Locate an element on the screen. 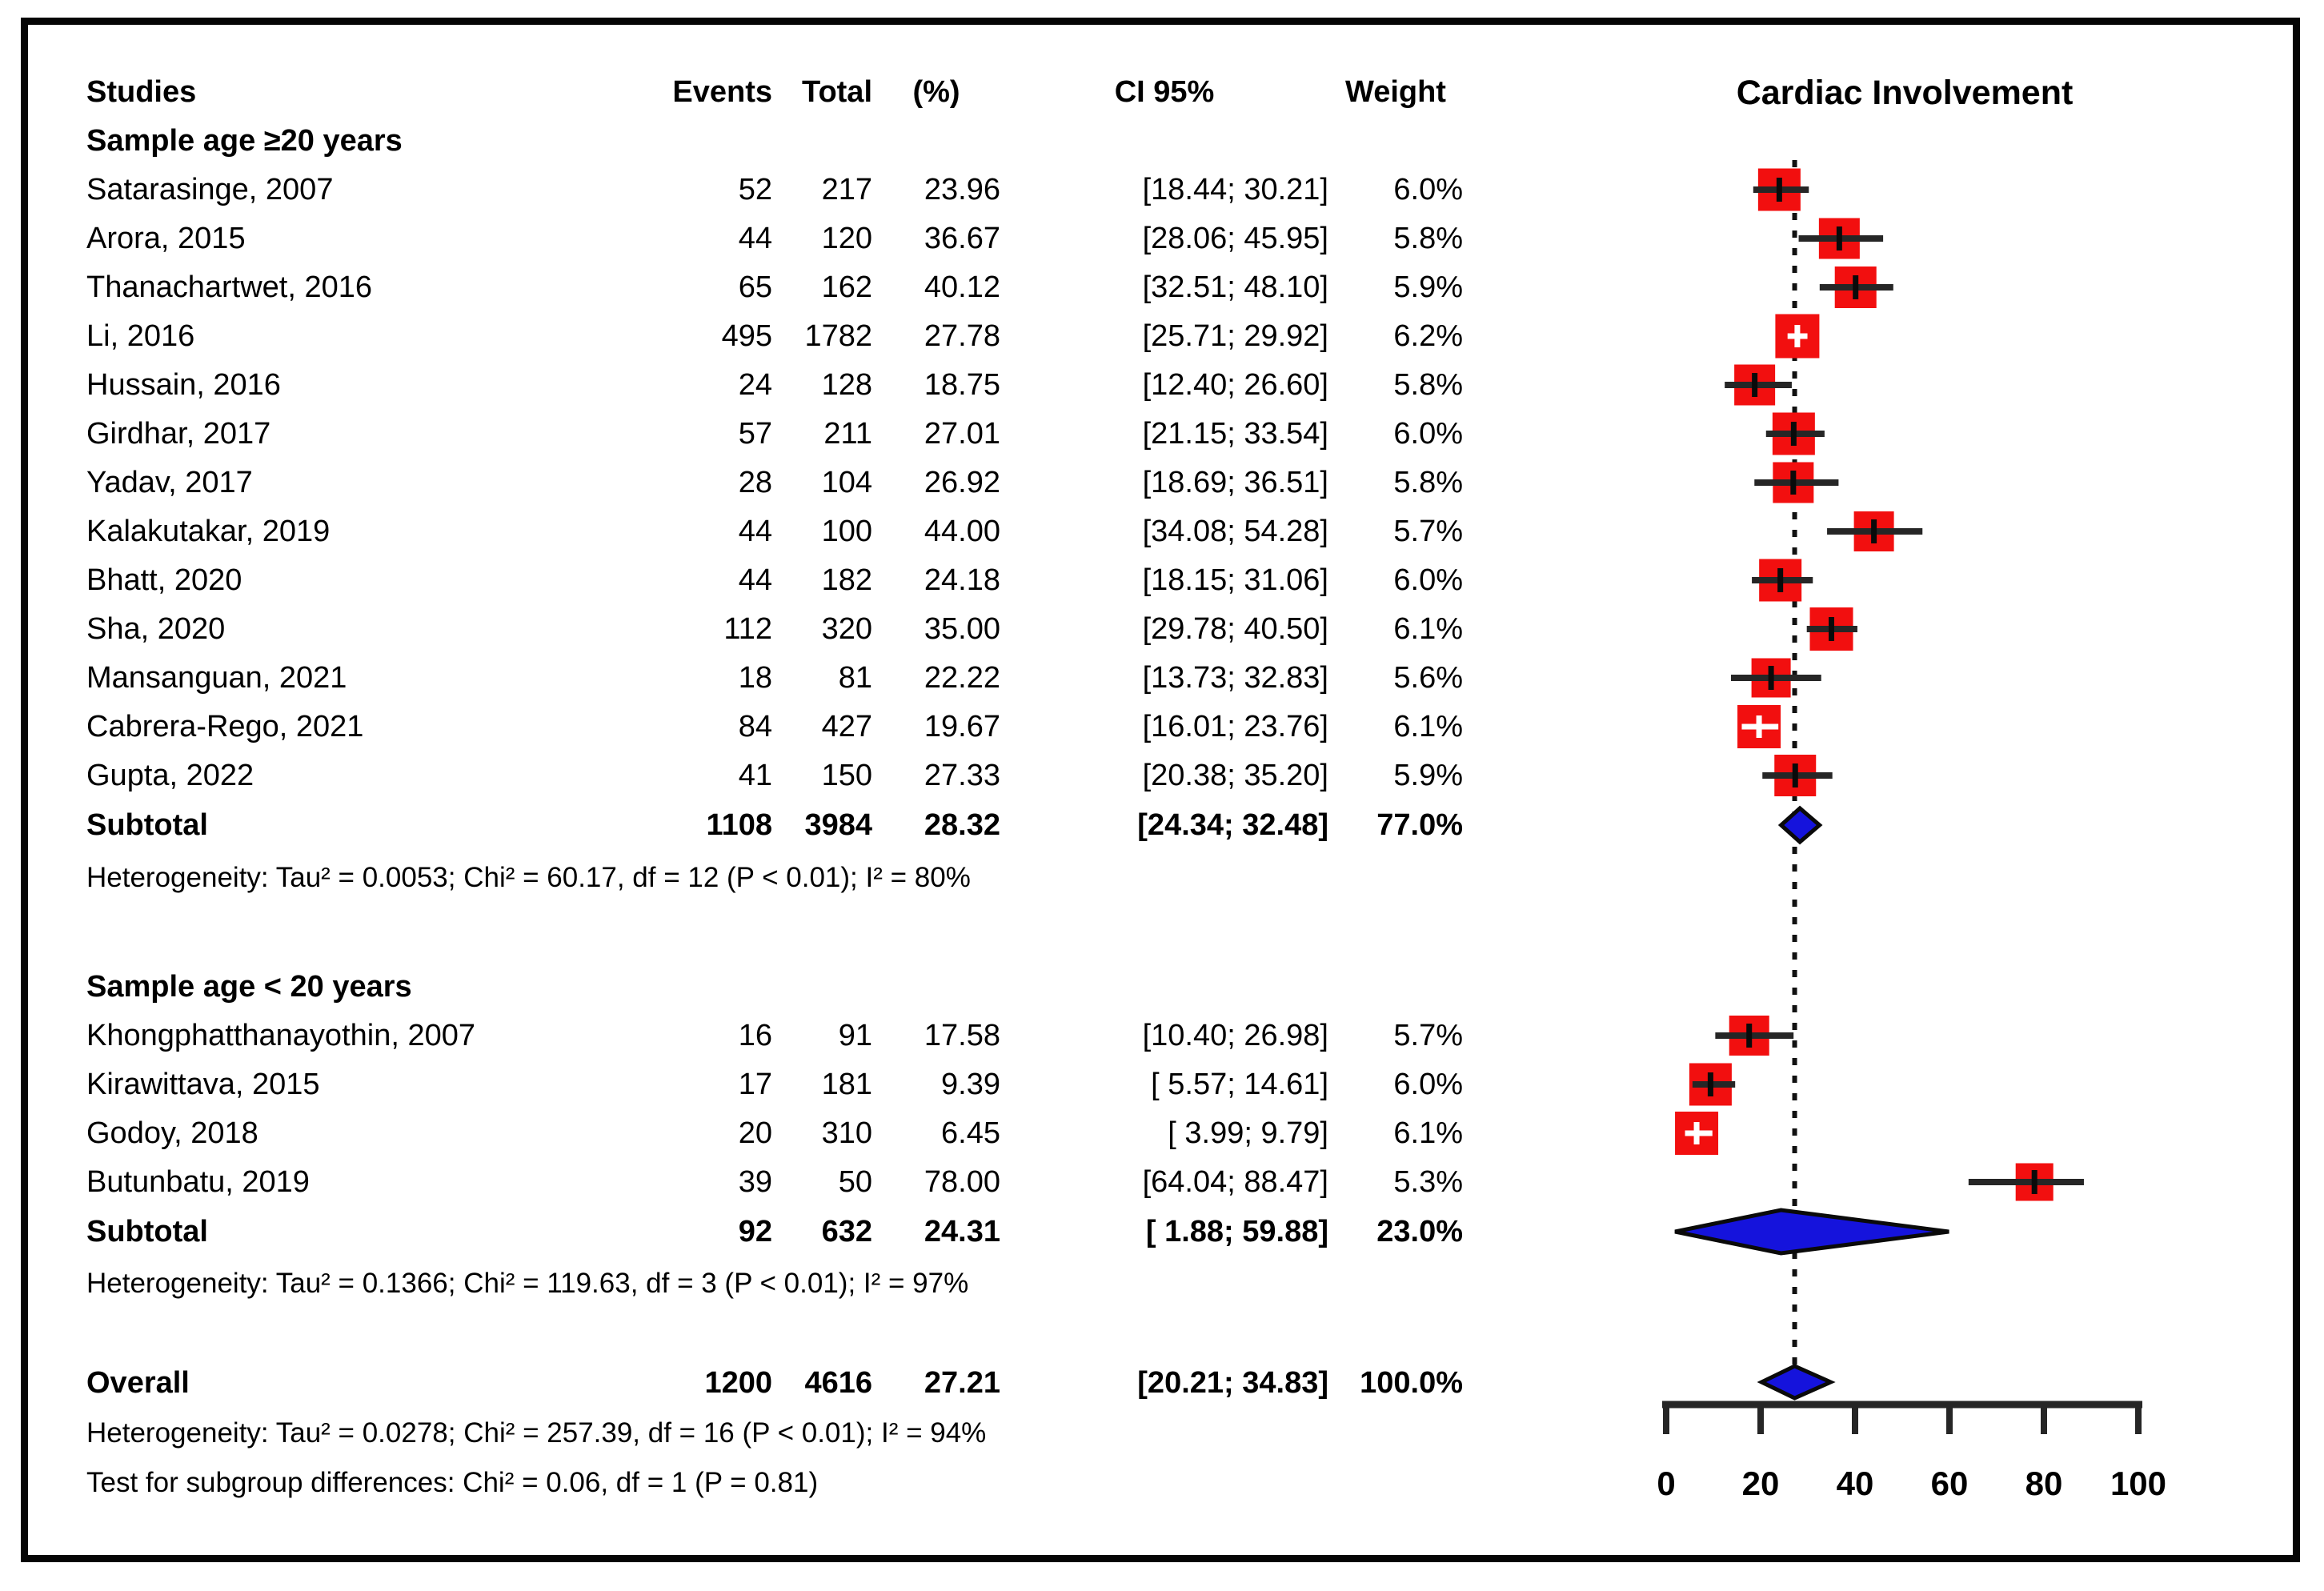 This screenshot has width=2324, height=1591. study-row-ci: [18.44; 30.21] is located at coordinates (1235, 190).